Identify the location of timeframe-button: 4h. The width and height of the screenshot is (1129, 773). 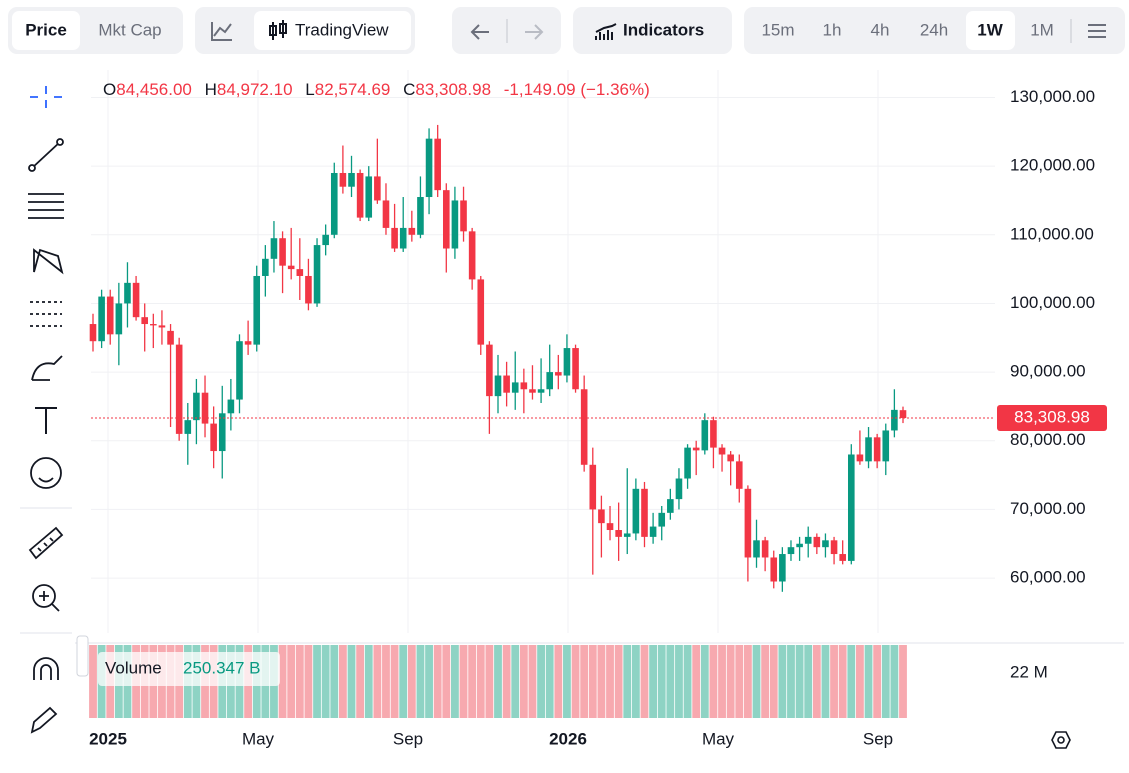
(880, 29).